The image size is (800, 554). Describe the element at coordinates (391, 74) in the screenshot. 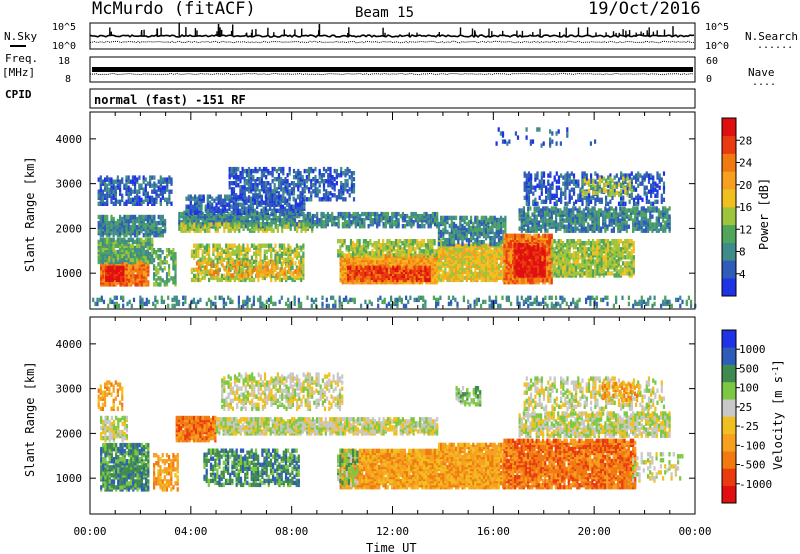

I see `nave-line` at that location.